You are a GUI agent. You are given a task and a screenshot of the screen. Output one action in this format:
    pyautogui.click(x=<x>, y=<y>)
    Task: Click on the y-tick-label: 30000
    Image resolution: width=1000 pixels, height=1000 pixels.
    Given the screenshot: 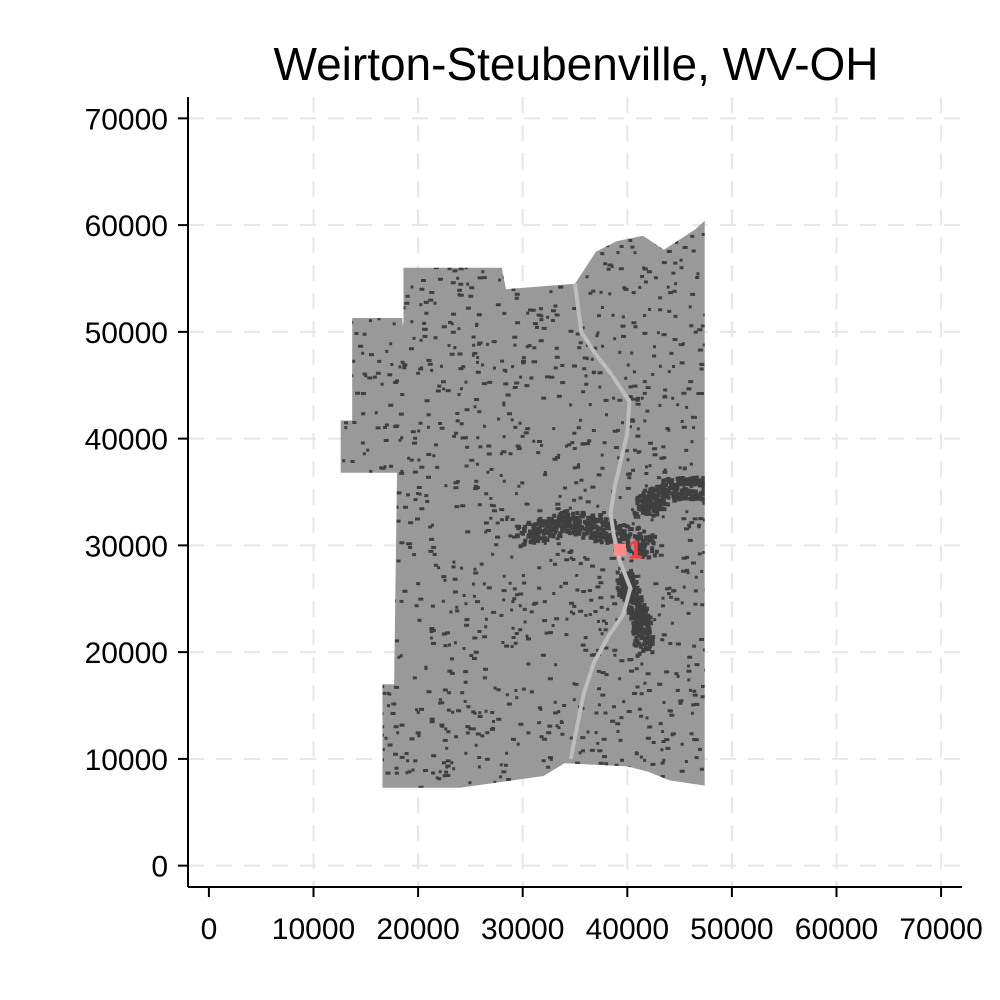 What is the action you would take?
    pyautogui.click(x=126, y=546)
    